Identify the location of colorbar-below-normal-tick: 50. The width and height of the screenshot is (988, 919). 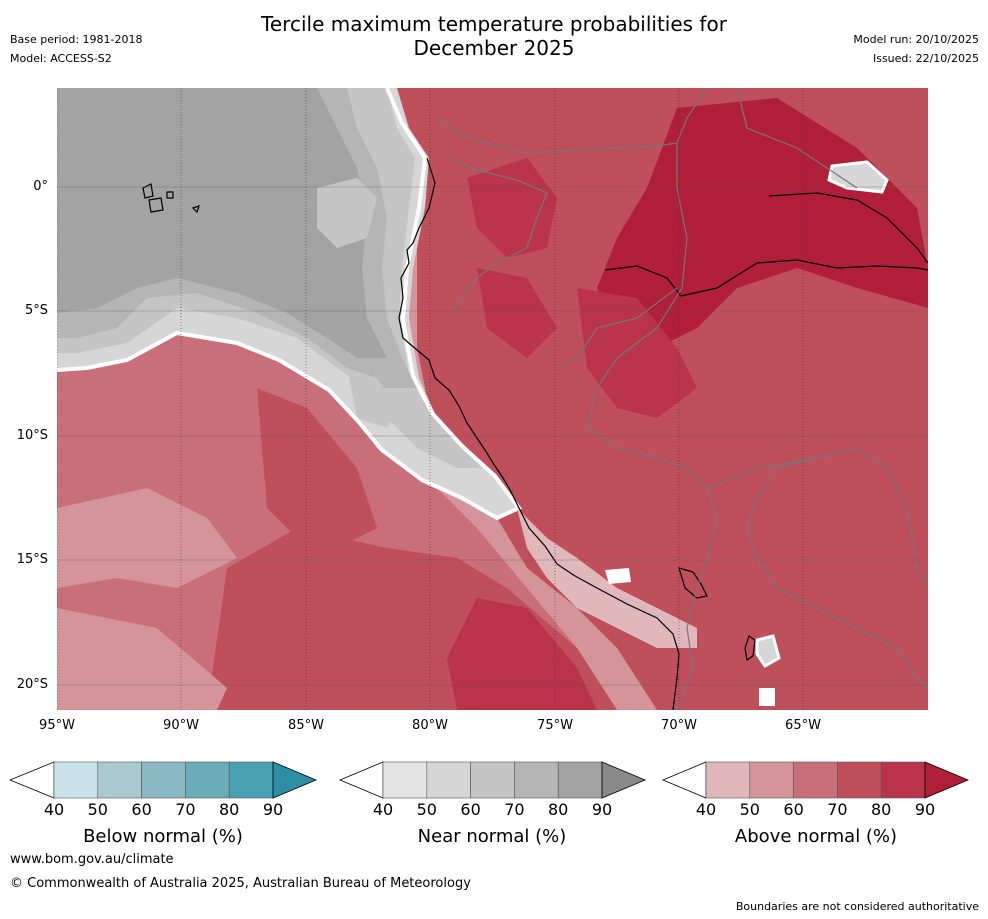
(97, 809).